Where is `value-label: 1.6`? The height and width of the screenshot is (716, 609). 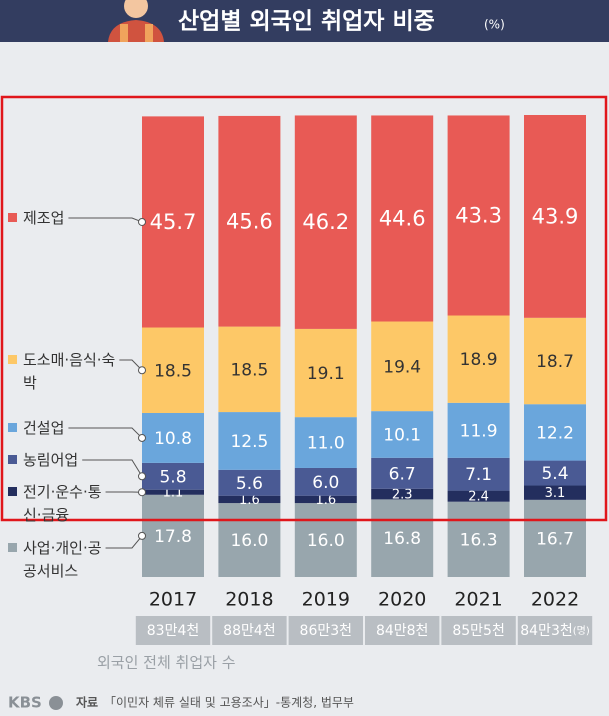
value-label: 1.6 is located at coordinates (249, 500).